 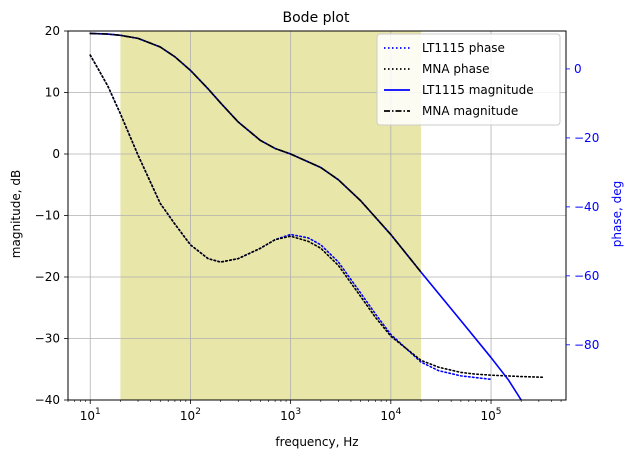 What do you see at coordinates (470, 111) in the screenshot?
I see `legend-label: MNA magnitude` at bounding box center [470, 111].